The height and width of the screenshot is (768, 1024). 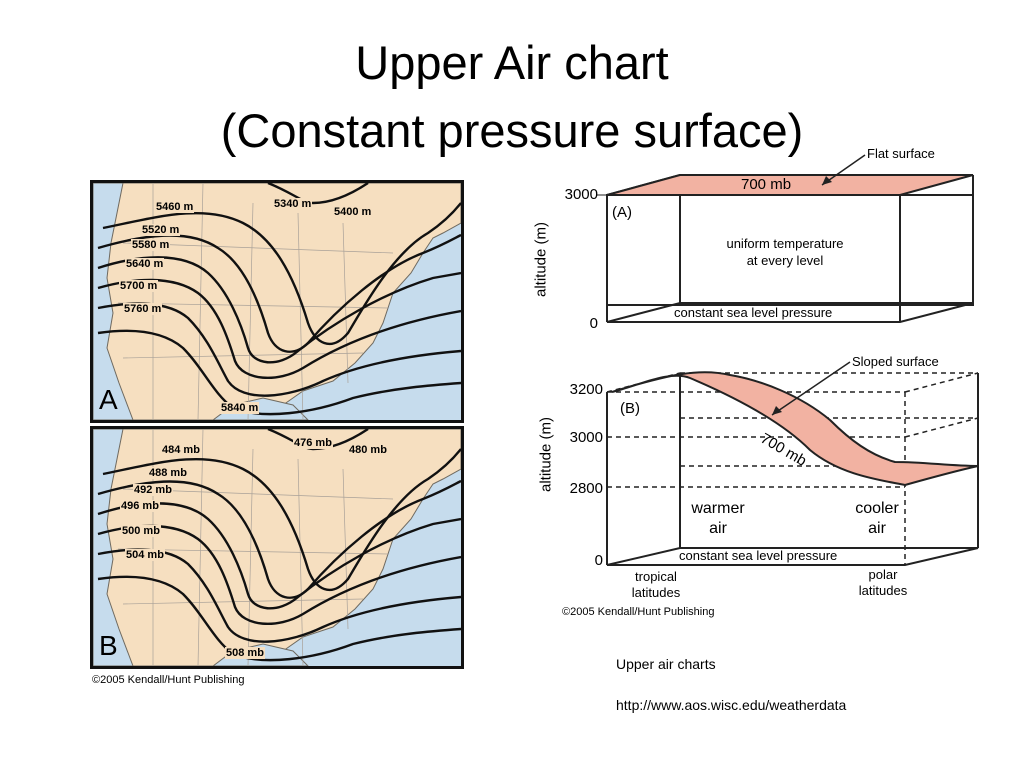 I want to click on contour-label: 488 mb, so click(x=168, y=473).